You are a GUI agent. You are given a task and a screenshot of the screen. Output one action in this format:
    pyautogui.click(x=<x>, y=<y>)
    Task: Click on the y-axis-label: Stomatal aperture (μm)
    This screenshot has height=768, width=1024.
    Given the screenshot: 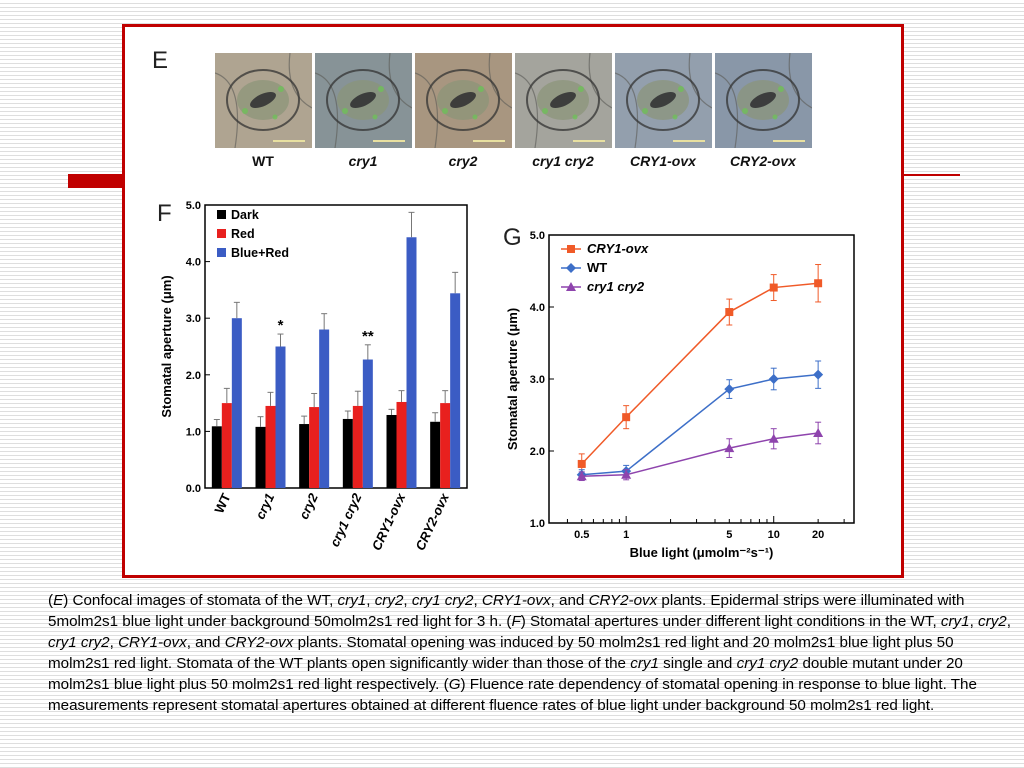 What is the action you would take?
    pyautogui.click(x=512, y=379)
    